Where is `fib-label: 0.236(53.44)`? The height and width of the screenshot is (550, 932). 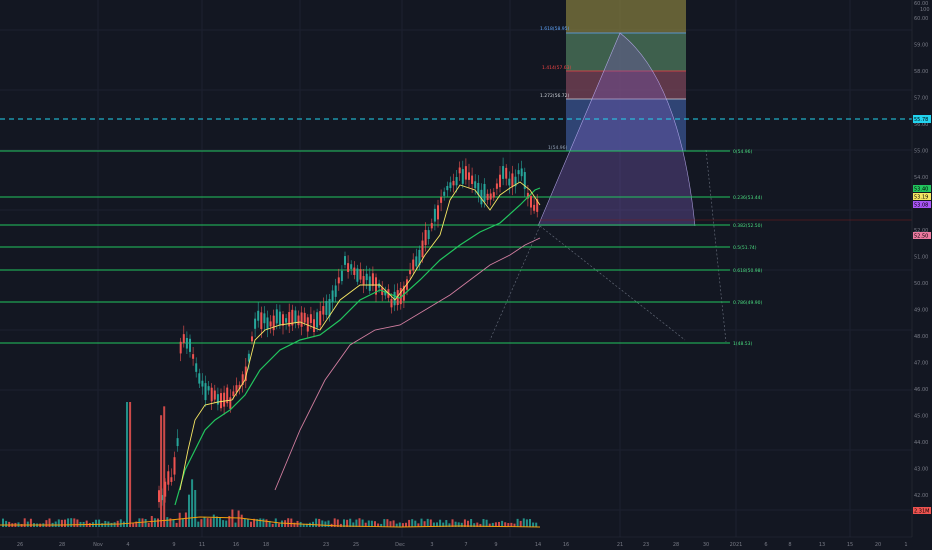 fib-label: 0.236(53.44) is located at coordinates (748, 198).